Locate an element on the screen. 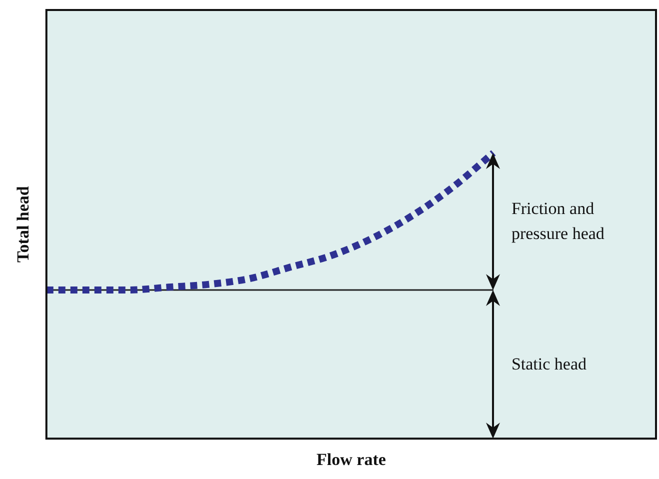 The image size is (659, 479). annotation: Friction and pressure head is located at coordinates (558, 222).